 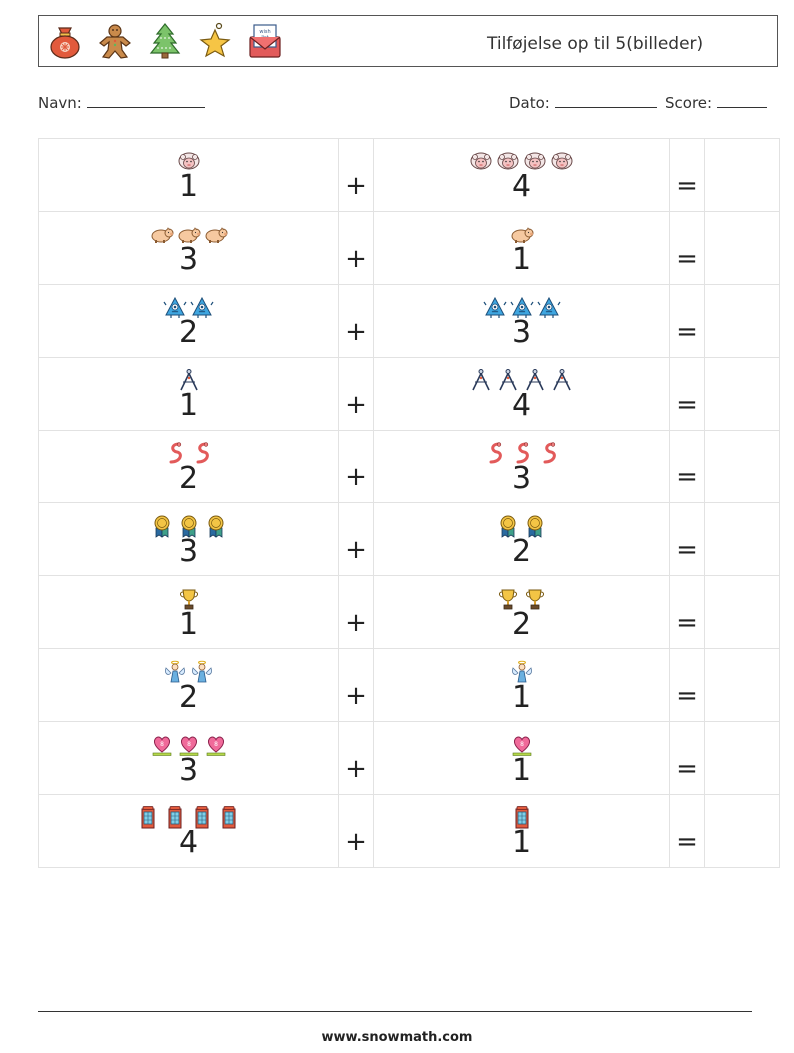 I want to click on problem-row: 4 +1 =, so click(x=409, y=831).